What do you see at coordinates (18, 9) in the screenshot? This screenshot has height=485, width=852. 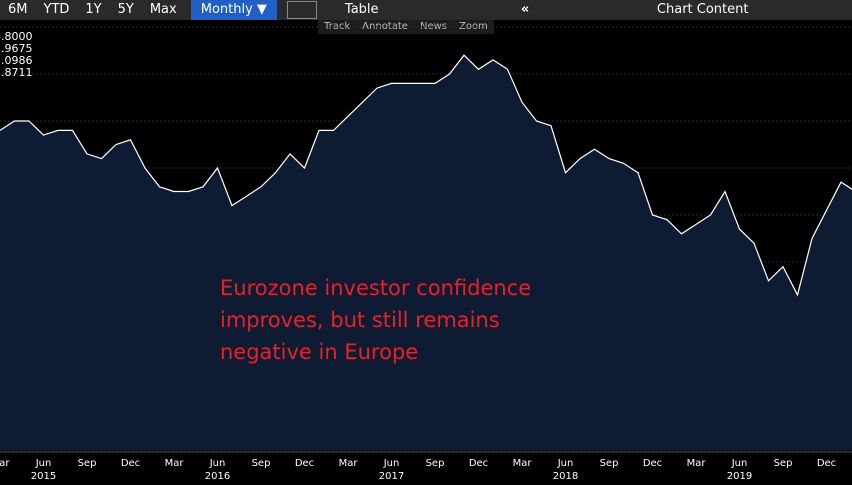 I see `range-button: 6M` at bounding box center [18, 9].